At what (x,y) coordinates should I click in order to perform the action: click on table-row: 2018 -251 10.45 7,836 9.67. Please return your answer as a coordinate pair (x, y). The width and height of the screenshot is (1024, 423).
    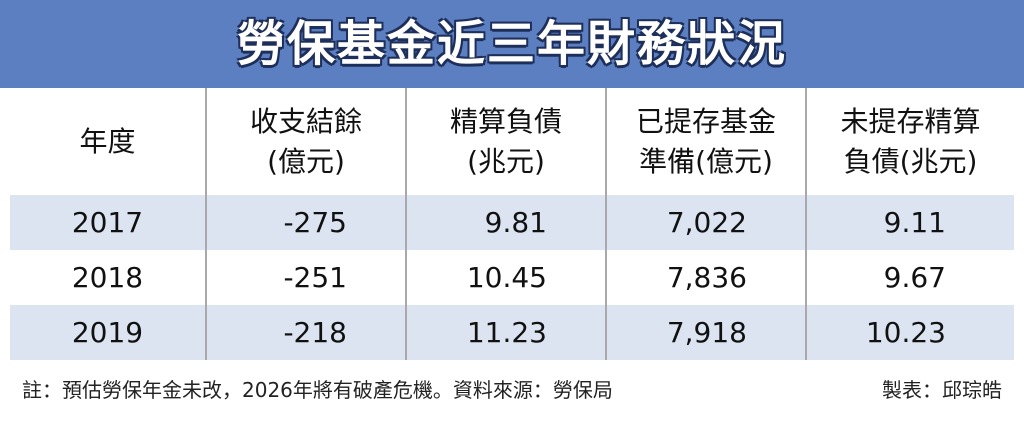
    Looking at the image, I should click on (512, 277).